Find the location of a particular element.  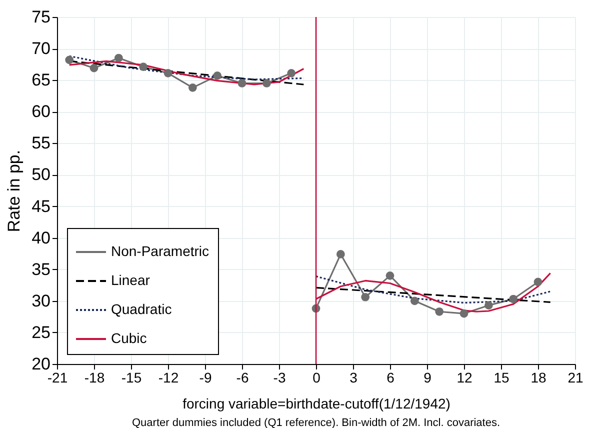

x-tick-label: -6 is located at coordinates (242, 378).